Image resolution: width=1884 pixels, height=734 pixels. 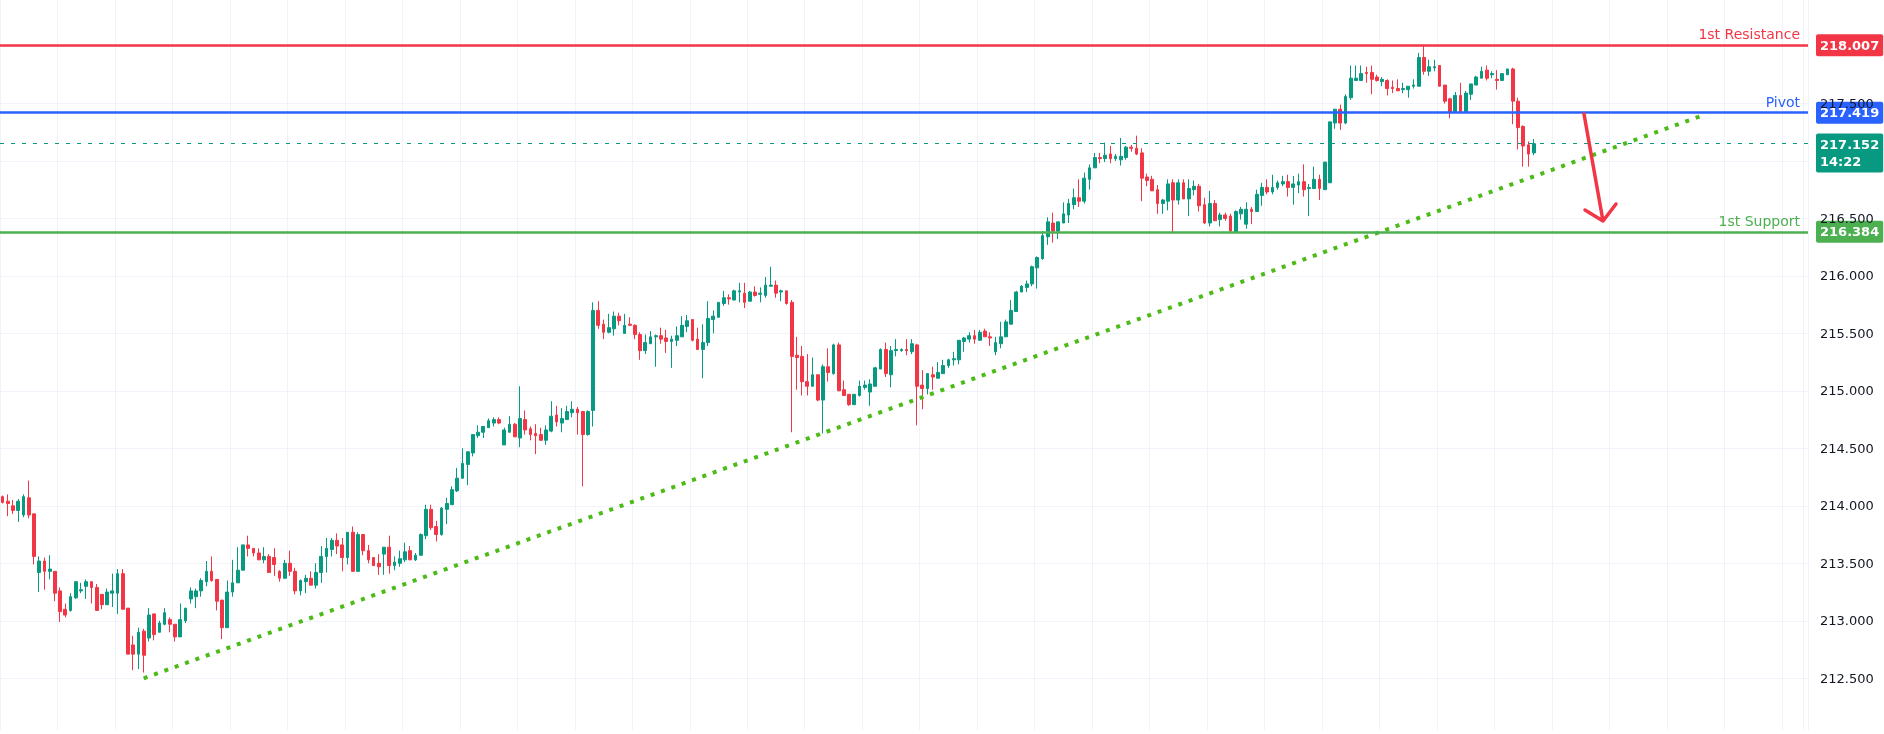 I want to click on y-tick-label: 215.000, so click(x=1847, y=391).